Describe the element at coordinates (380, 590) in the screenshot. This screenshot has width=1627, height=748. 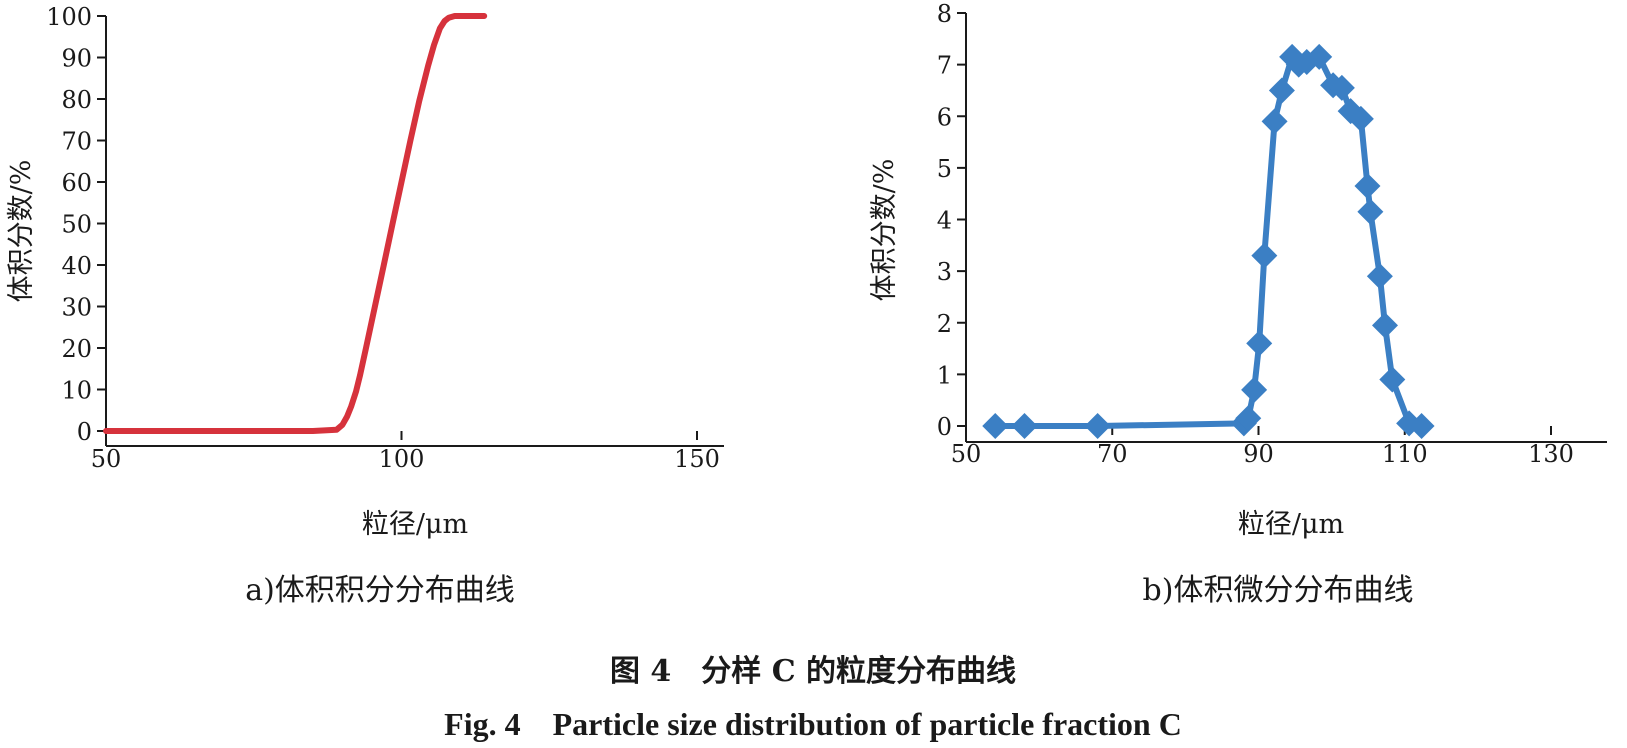
I see `chart-a-subcaption: a)体积积分分布曲线` at that location.